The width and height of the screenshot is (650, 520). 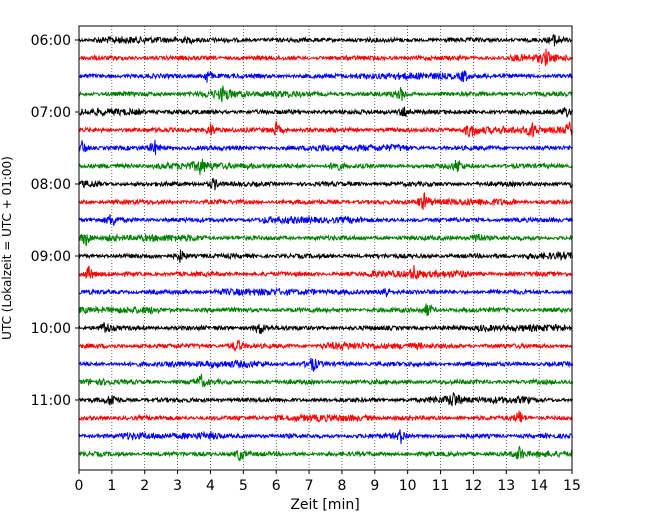 What do you see at coordinates (79, 486) in the screenshot?
I see `x-tick-label: 0` at bounding box center [79, 486].